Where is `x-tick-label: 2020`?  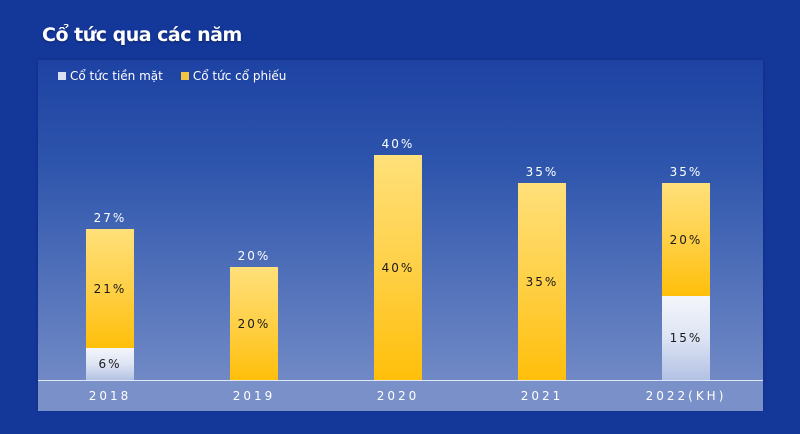 x-tick-label: 2020 is located at coordinates (398, 396).